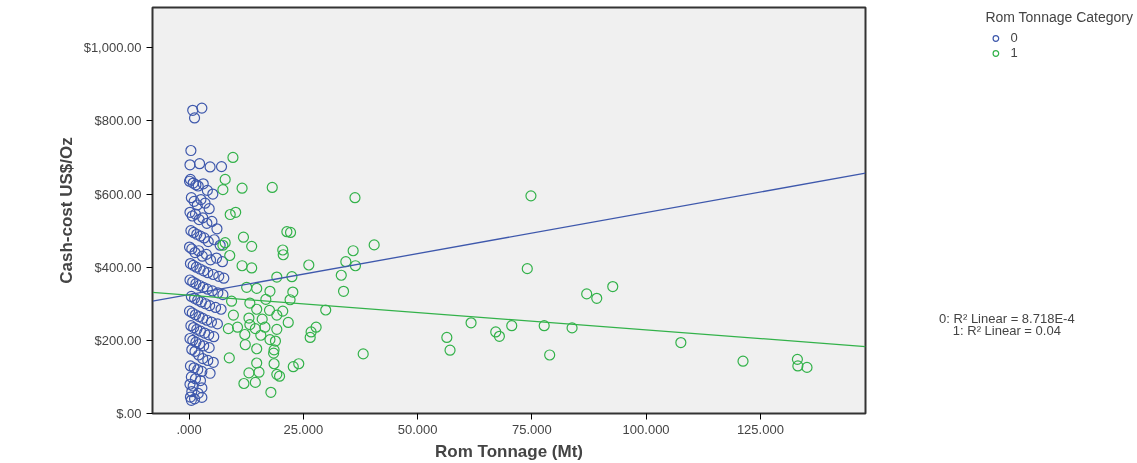 Image resolution: width=1137 pixels, height=463 pixels. What do you see at coordinates (760, 429) in the screenshot?
I see `x-tick-label: 125.000` at bounding box center [760, 429].